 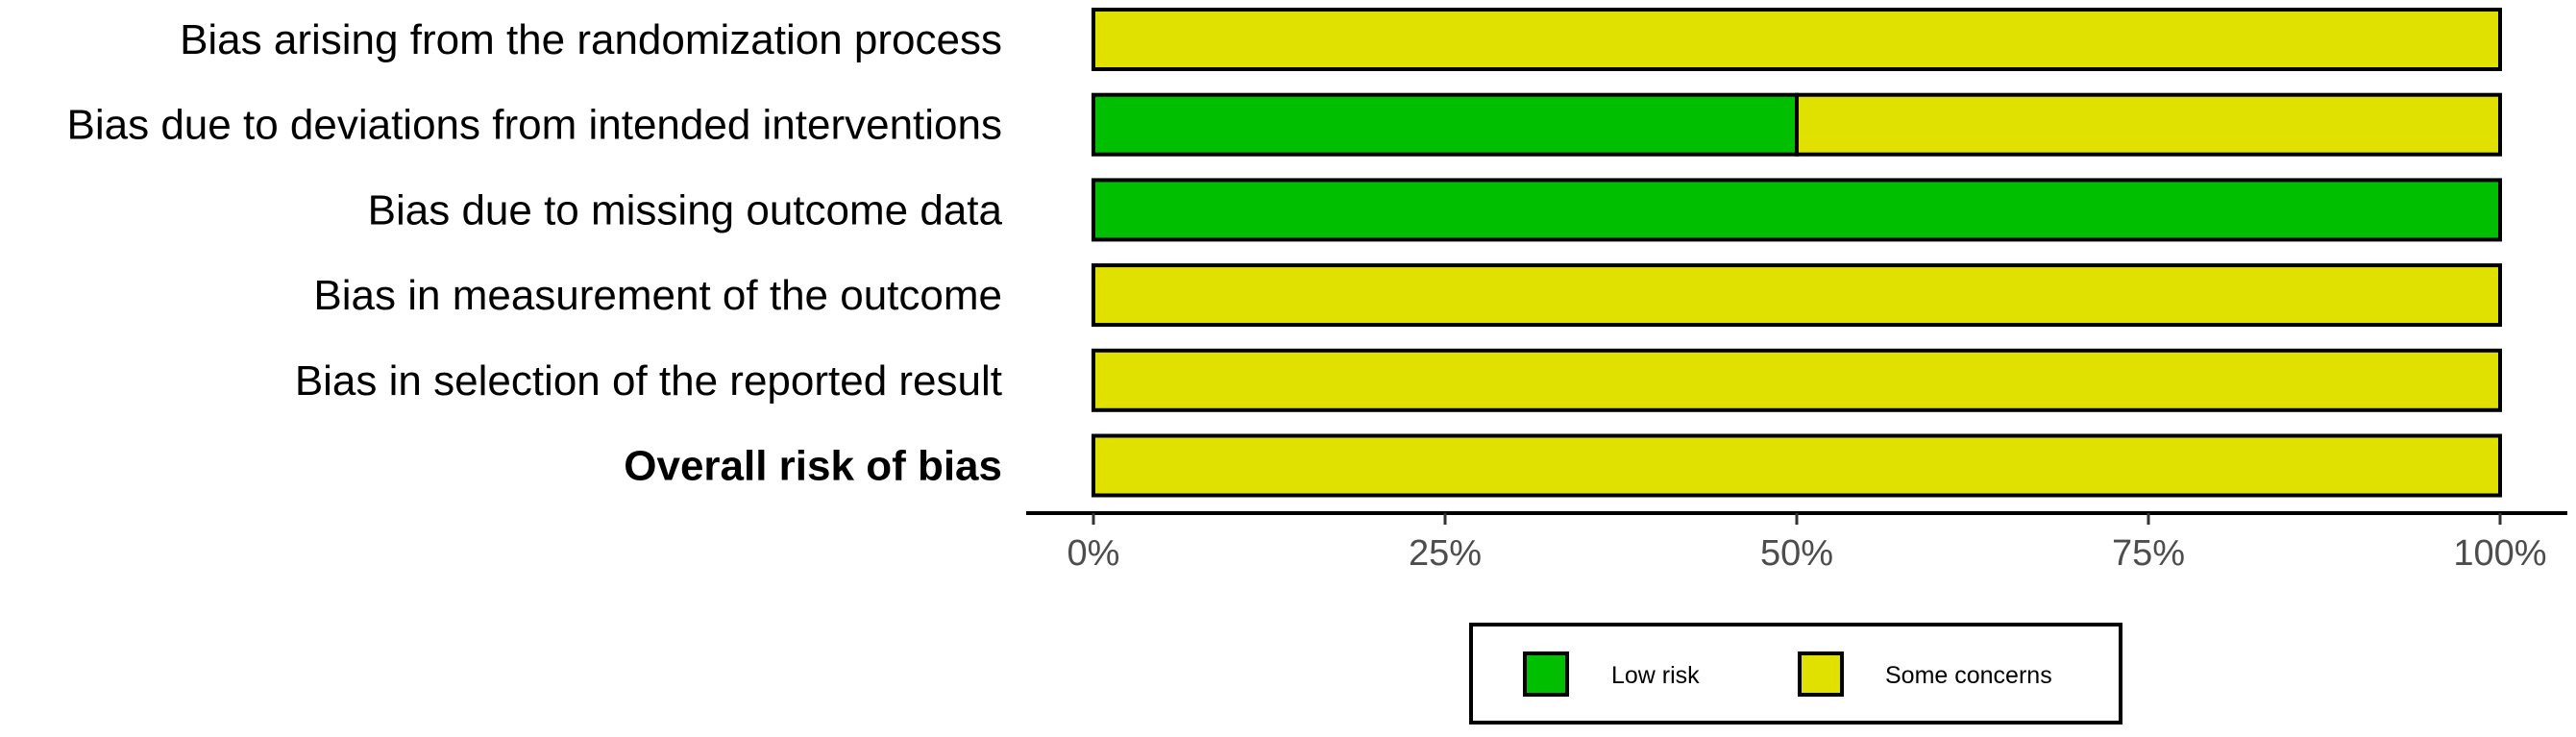 I want to click on x-tick-label: 75%, so click(x=2148, y=553).